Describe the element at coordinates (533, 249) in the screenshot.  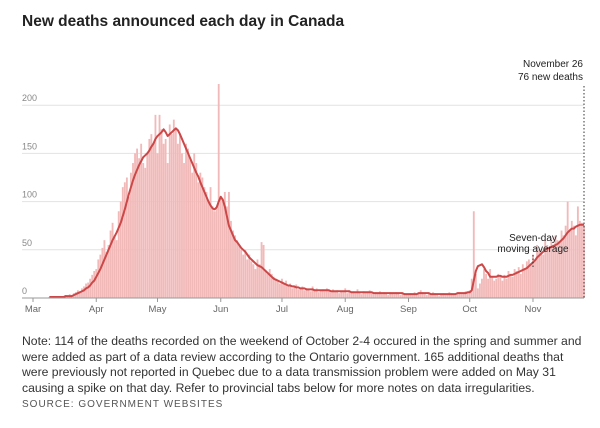
I see `annotation-average: moving average` at that location.